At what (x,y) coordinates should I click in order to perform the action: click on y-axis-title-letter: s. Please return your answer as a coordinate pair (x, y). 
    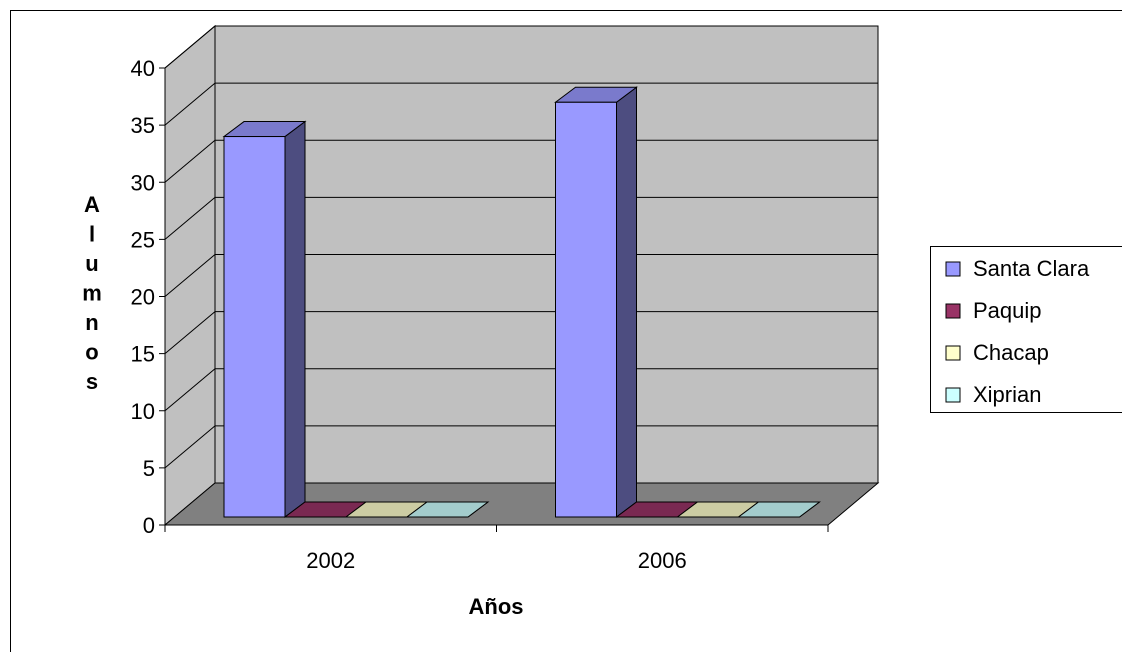
    Looking at the image, I should click on (92, 381).